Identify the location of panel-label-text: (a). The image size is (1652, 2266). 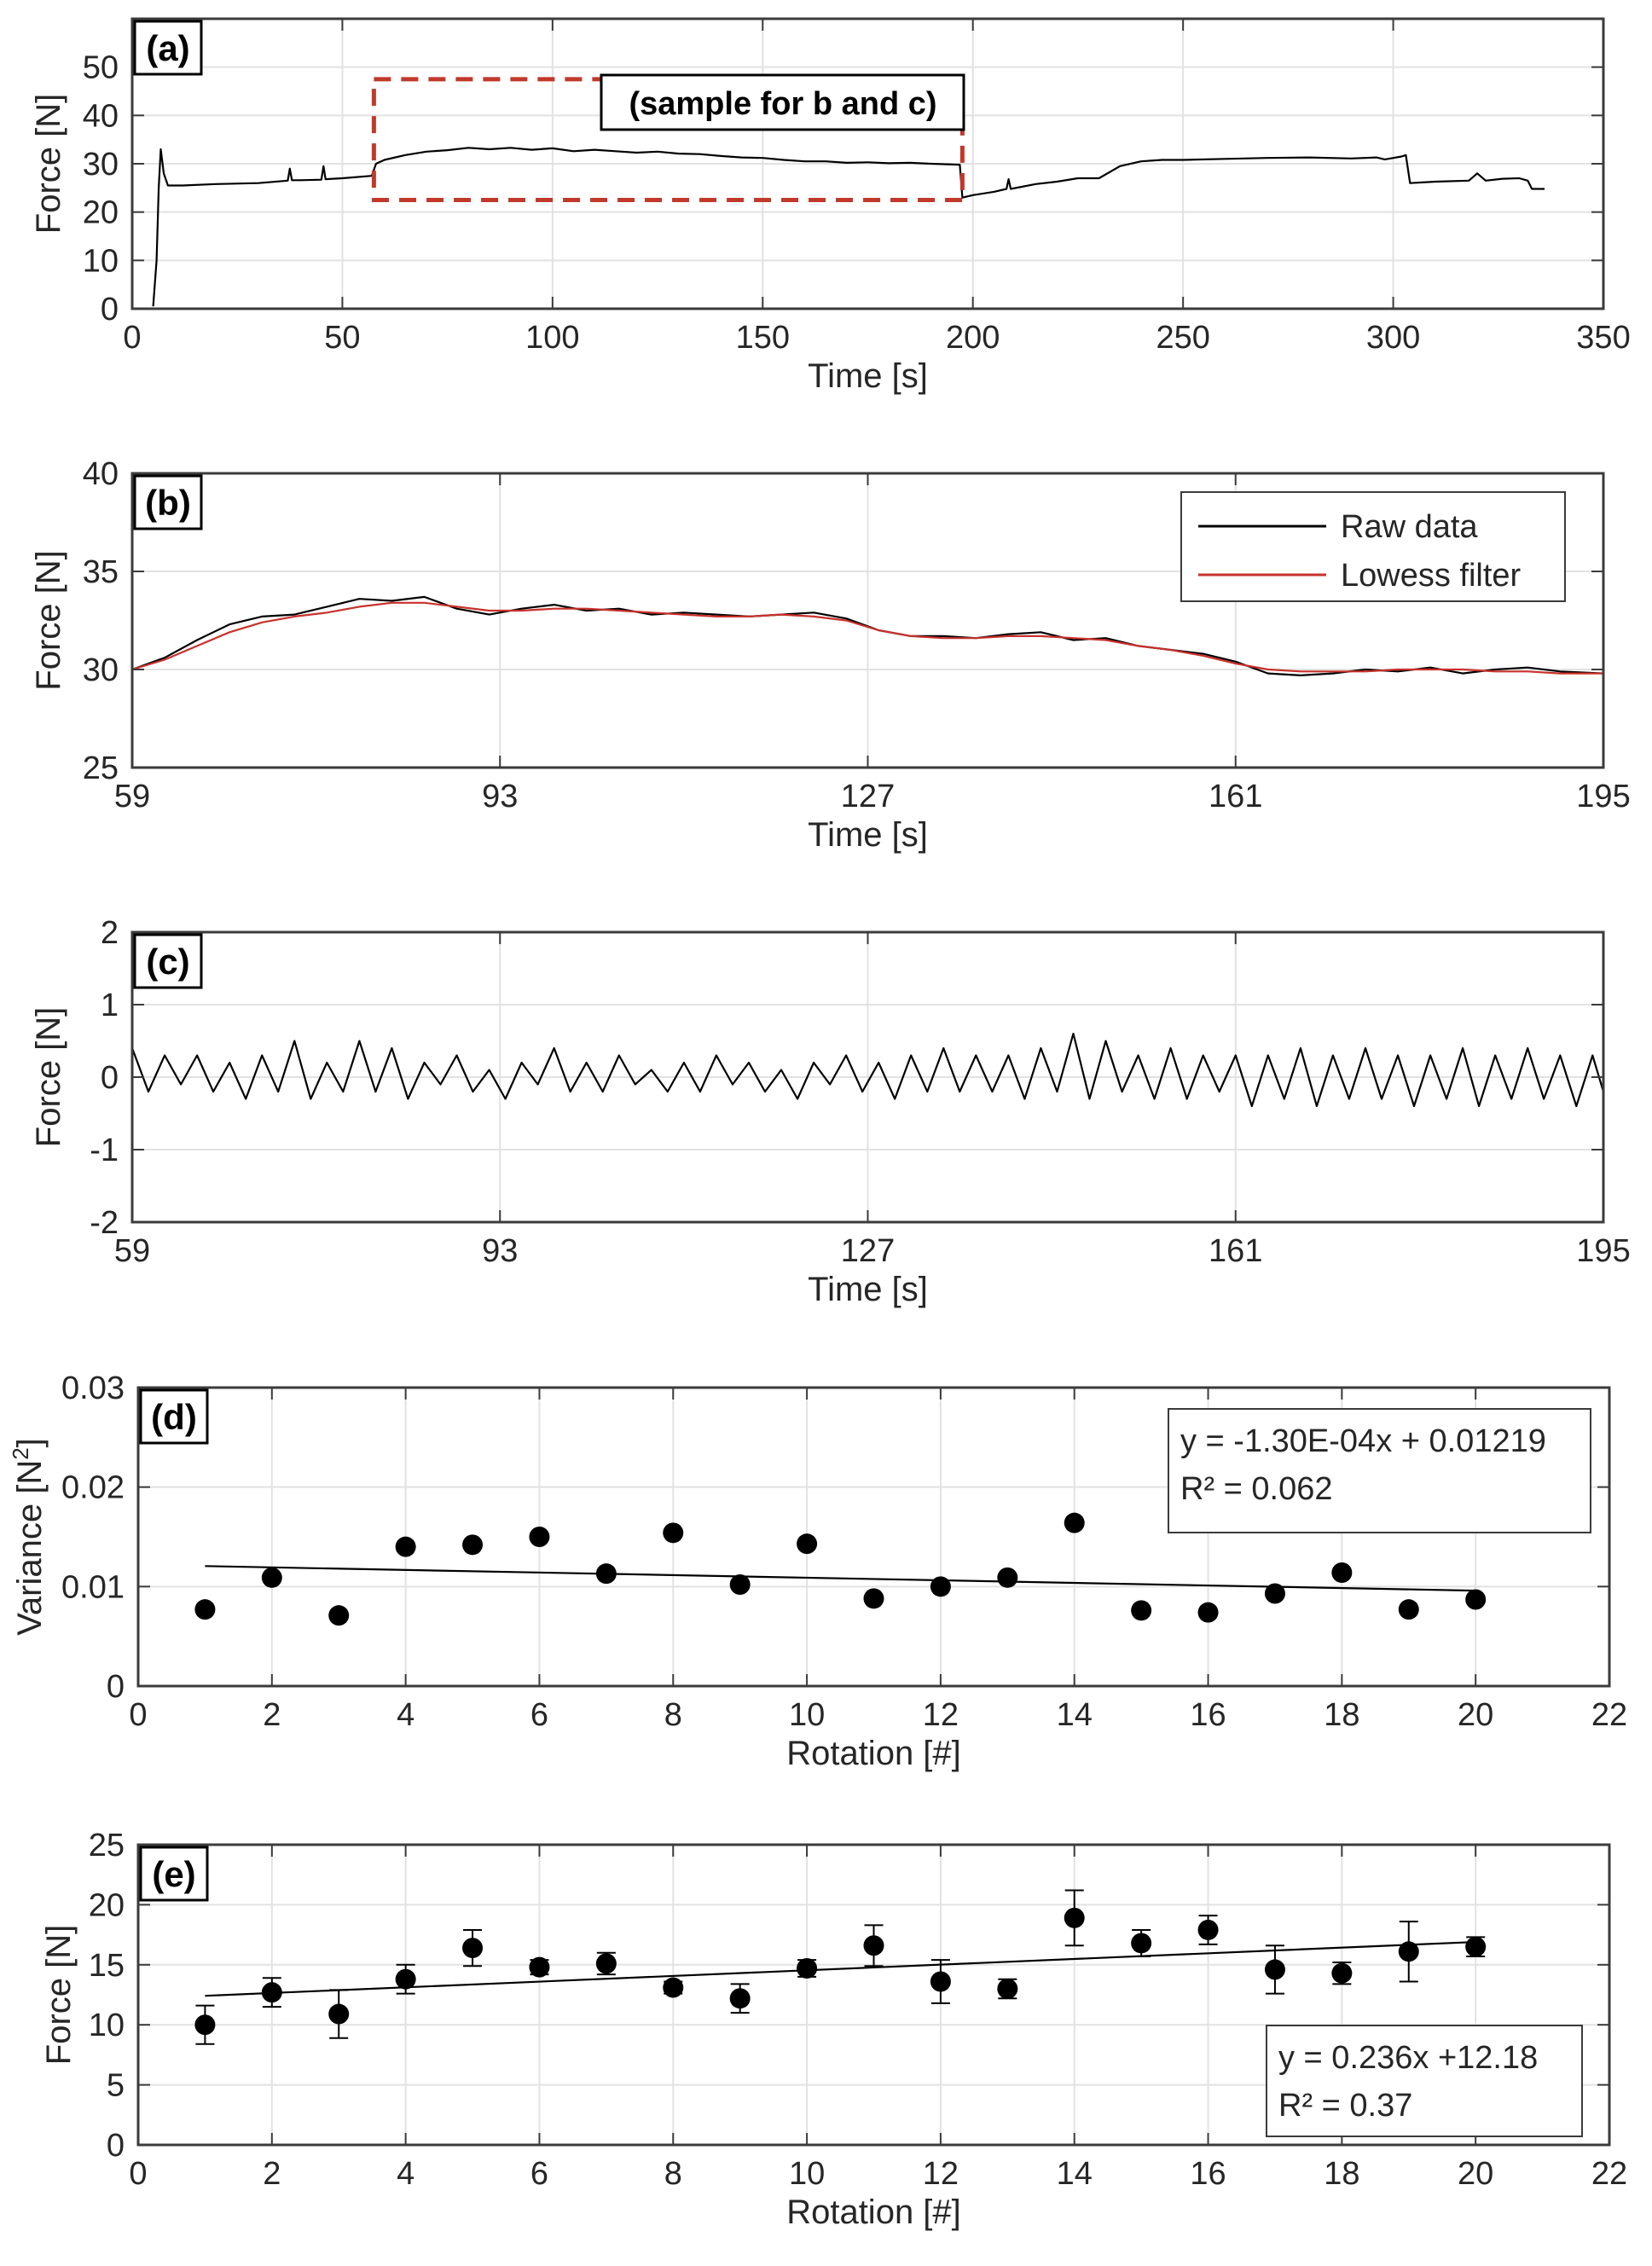
(168, 48).